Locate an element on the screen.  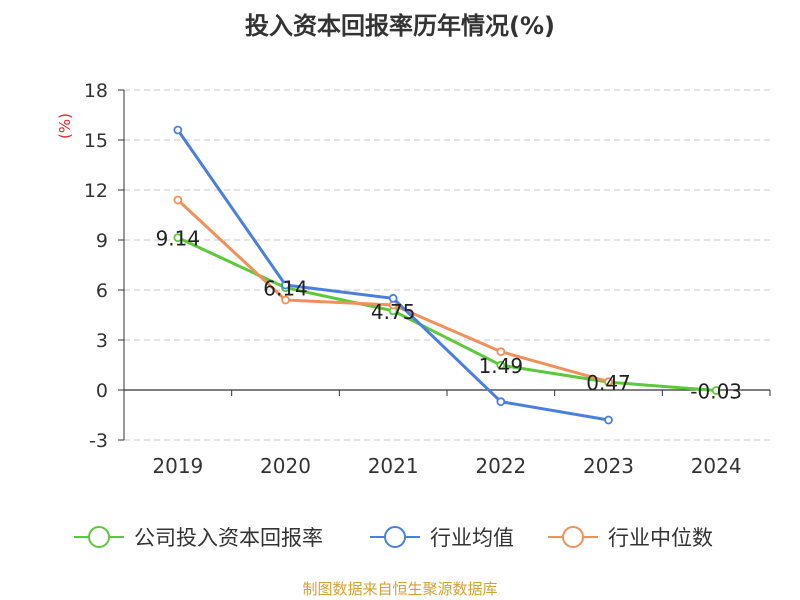
chart-title: 投入资本回报率历年情况(%) is located at coordinates (400, 26).